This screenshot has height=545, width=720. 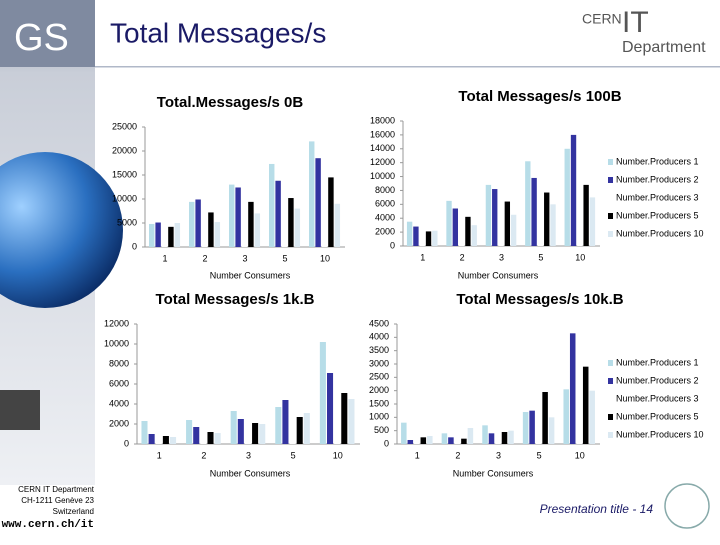 I want to click on legend-label: Number.Producers 5, so click(x=657, y=215).